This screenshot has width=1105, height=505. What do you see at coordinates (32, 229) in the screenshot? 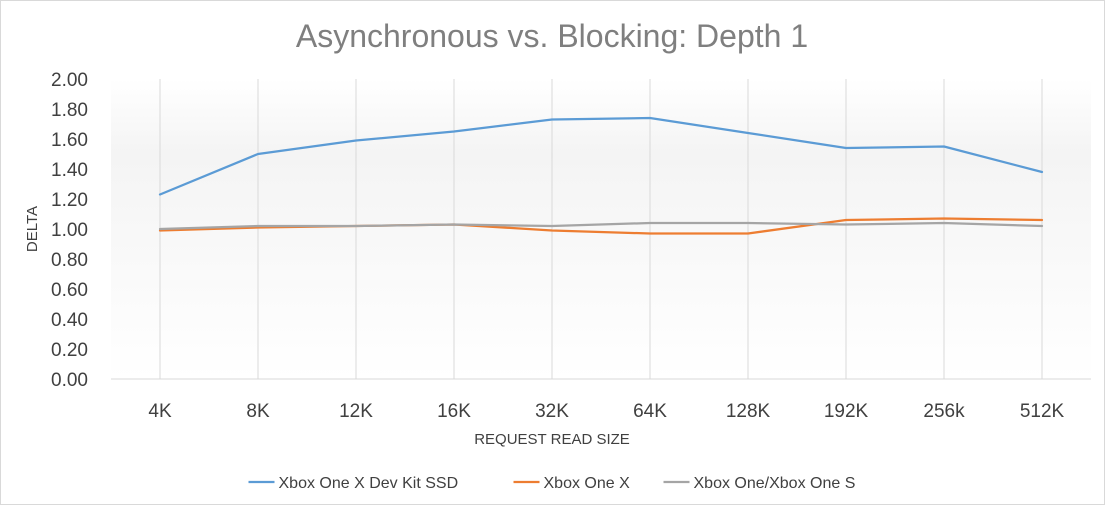
I see `y-axis-label: DELTA` at bounding box center [32, 229].